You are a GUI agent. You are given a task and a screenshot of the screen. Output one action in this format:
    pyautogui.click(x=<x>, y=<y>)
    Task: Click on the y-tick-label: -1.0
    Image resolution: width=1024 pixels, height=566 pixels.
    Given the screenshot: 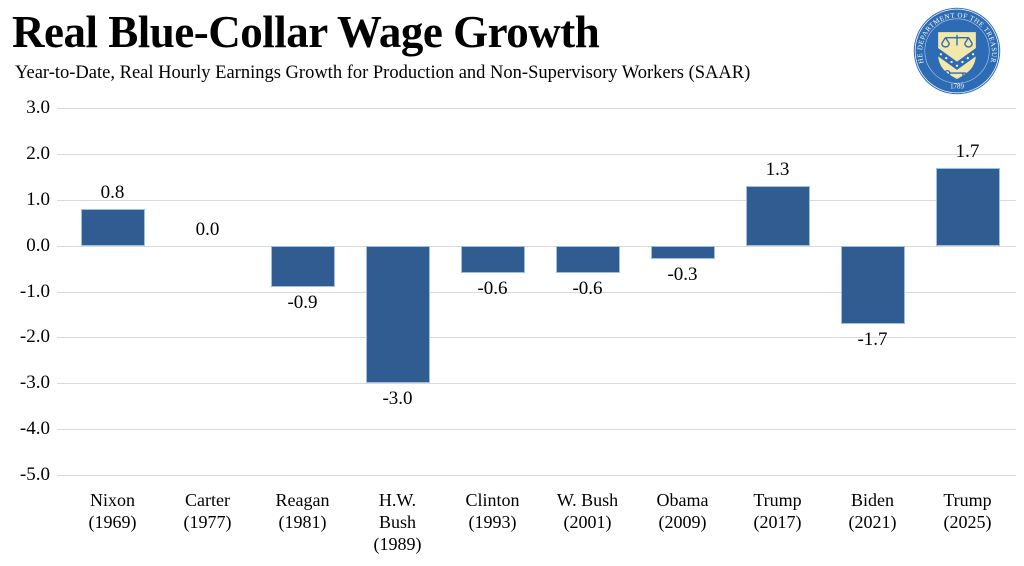 What is the action you would take?
    pyautogui.click(x=34, y=291)
    